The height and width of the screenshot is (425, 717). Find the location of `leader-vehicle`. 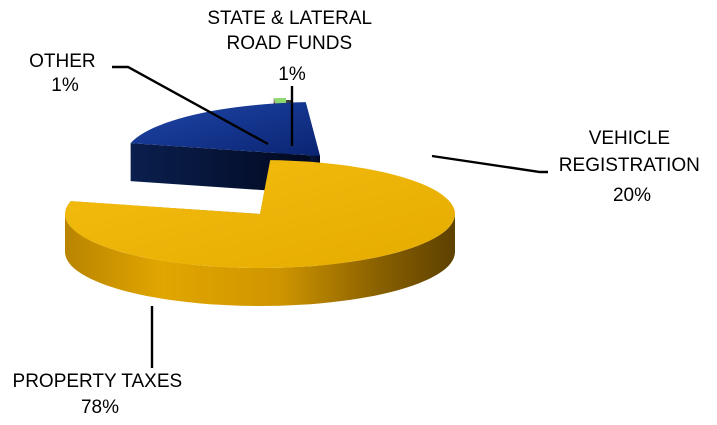

leader-vehicle is located at coordinates (489, 164).